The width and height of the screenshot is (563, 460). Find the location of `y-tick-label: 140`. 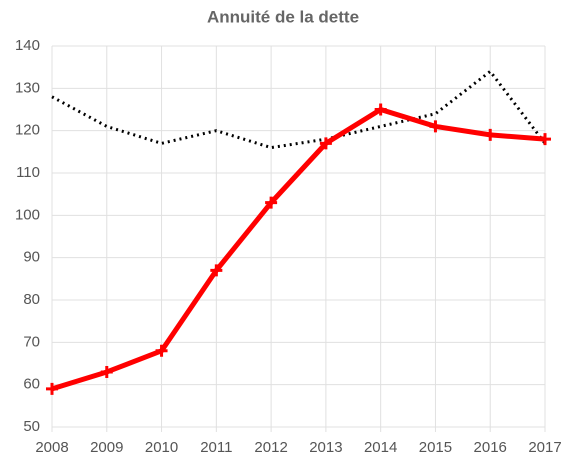

y-tick-label: 140 is located at coordinates (27, 45).